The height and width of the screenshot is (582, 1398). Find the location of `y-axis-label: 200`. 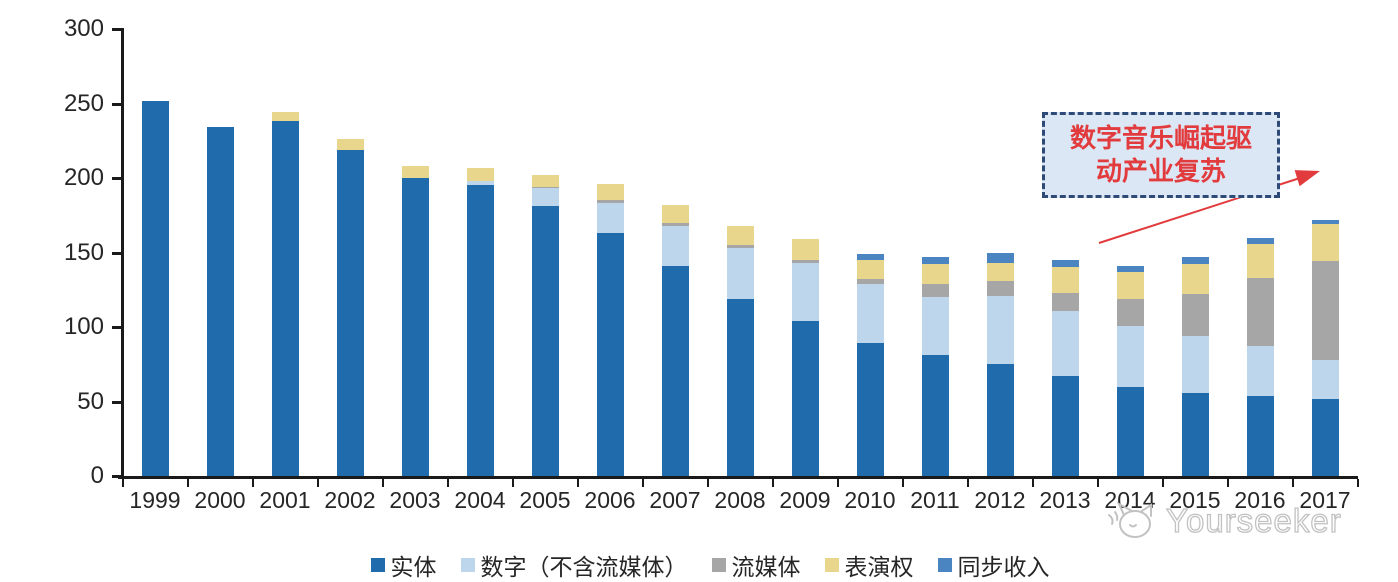

y-axis-label: 200 is located at coordinates (83, 177).